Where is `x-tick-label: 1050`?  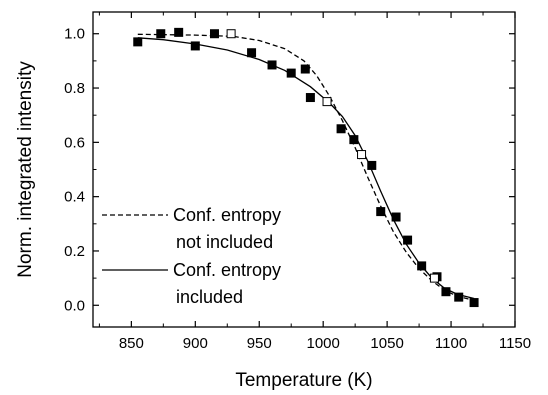 x-tick-label: 1050 is located at coordinates (386, 343).